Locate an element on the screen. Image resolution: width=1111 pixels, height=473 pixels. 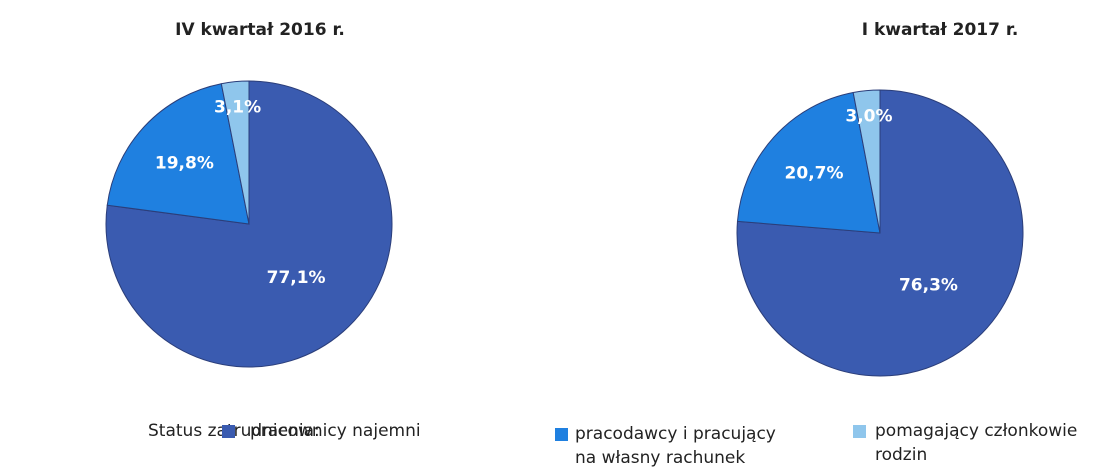
legend-label: pracownicy najemni is located at coordinates (335, 431).